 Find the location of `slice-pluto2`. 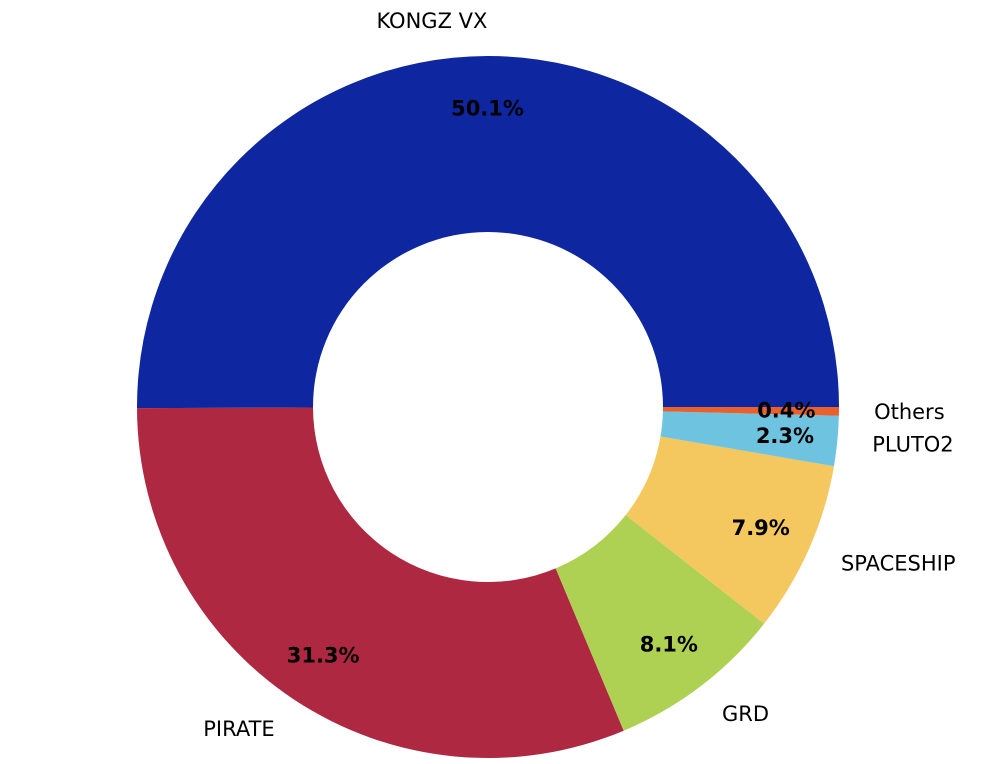

slice-pluto2 is located at coordinates (749, 439).